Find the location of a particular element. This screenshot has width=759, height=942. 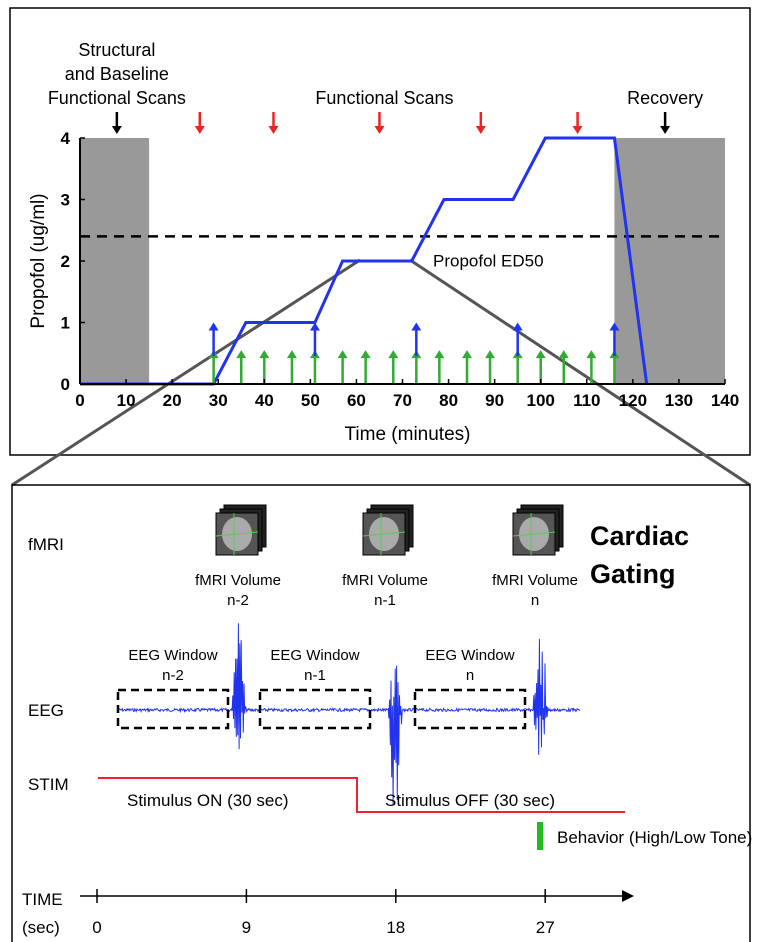

x-tick-label: 130 is located at coordinates (679, 400).